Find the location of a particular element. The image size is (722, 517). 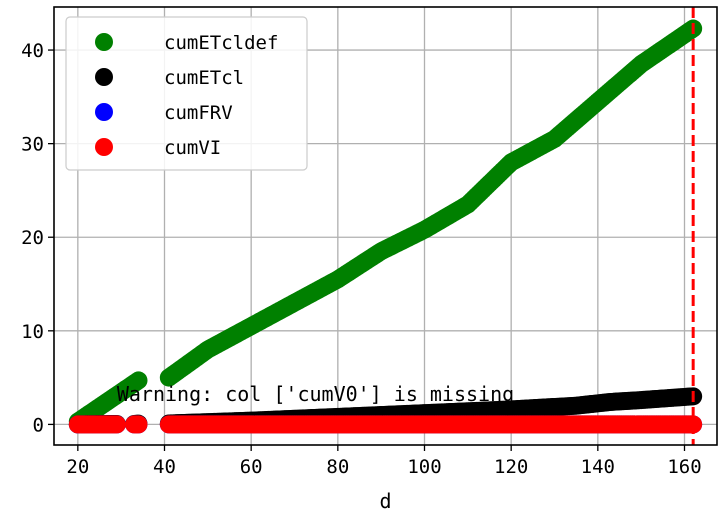

x-tick-label: 100 is located at coordinates (424, 467).